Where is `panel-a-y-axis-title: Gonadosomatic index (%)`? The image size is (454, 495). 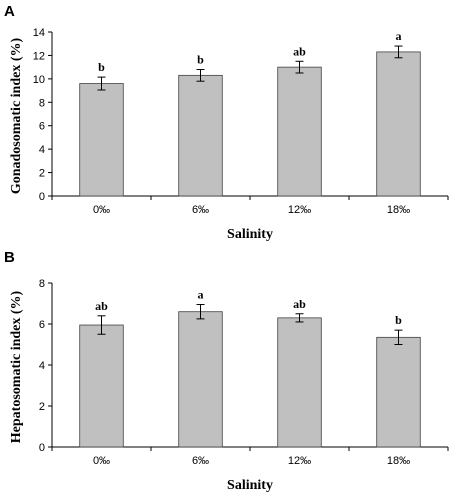 panel-a-y-axis-title: Gonadosomatic index (%) is located at coordinates (16, 115).